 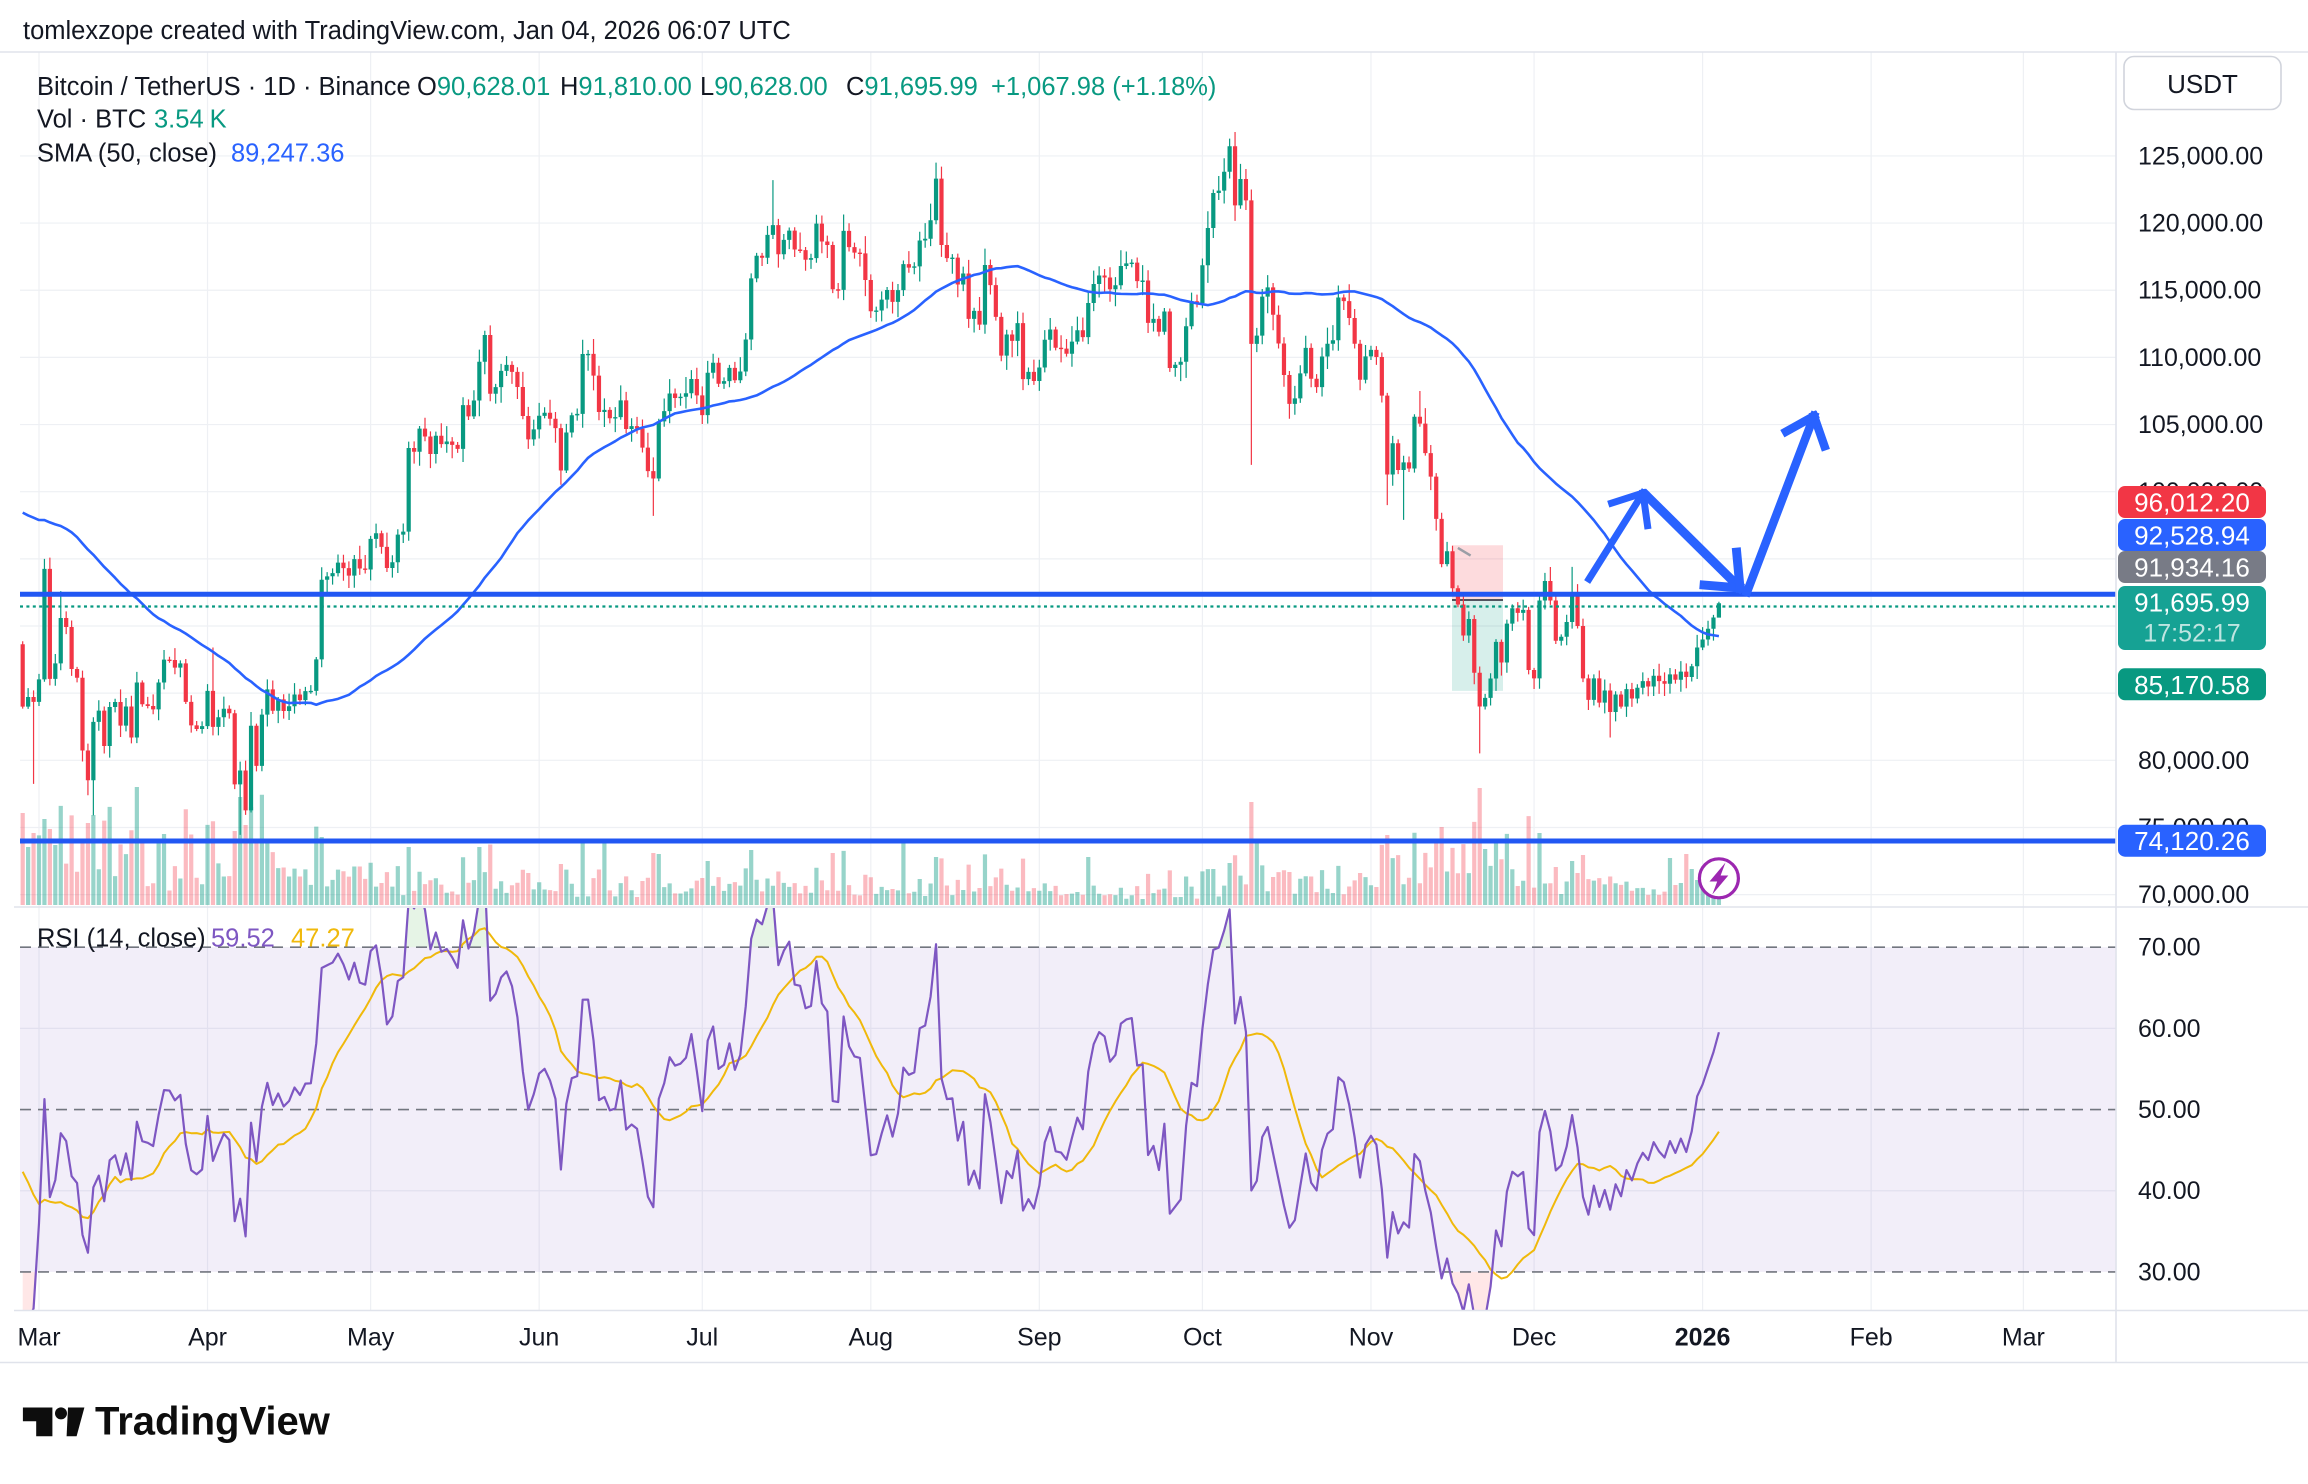 What do you see at coordinates (2192, 841) in the screenshot?
I see `svg-text: 74,120.26` at bounding box center [2192, 841].